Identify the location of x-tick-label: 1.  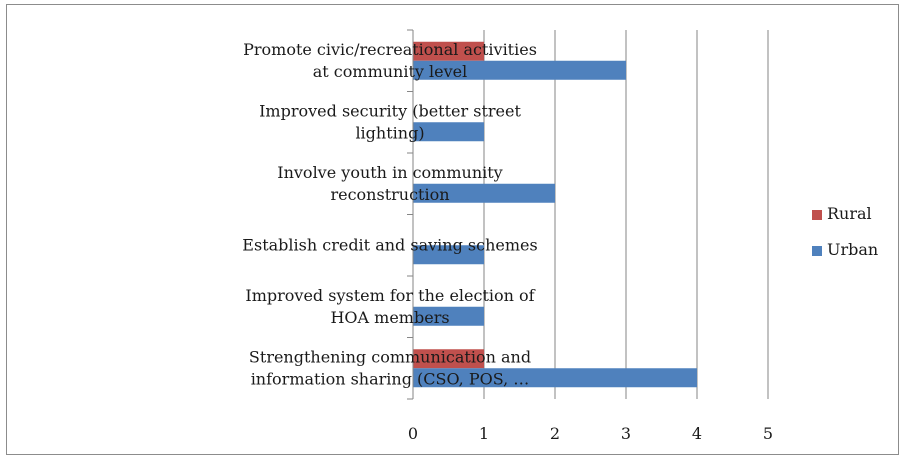
(484, 433).